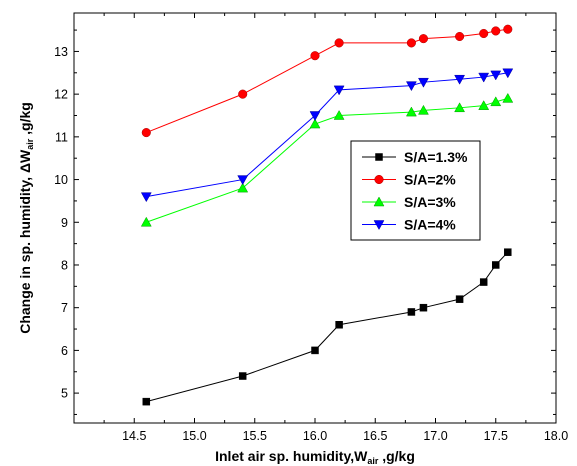 The height and width of the screenshot is (466, 577). I want to click on y-tick-label: 5, so click(64, 394).